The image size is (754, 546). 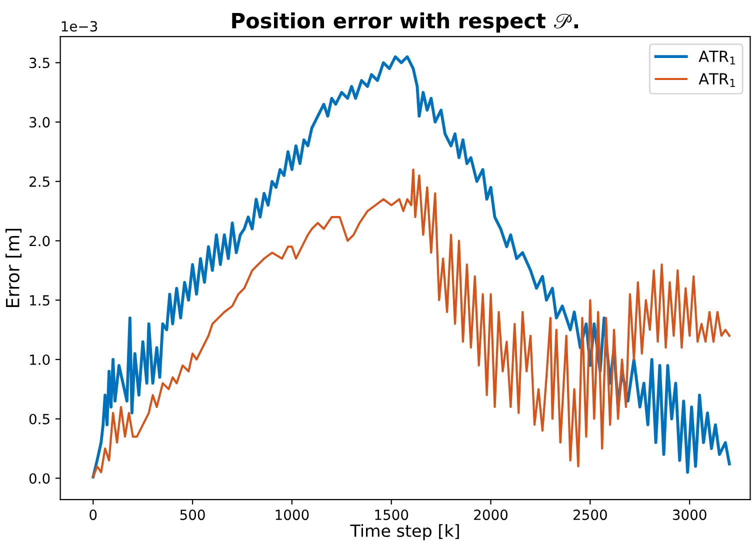 What do you see at coordinates (40, 63) in the screenshot?
I see `y-tick-label: 3.5` at bounding box center [40, 63].